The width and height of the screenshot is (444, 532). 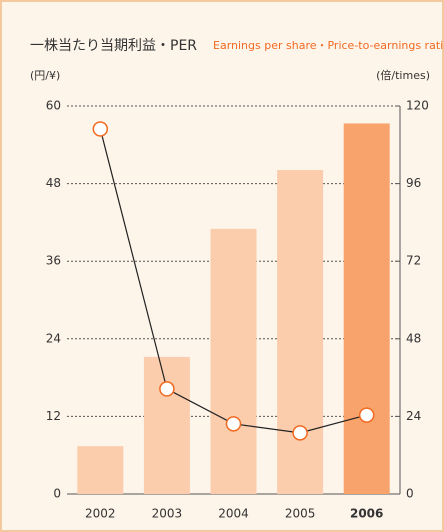 I want to click on x-tick-label: 2002, so click(x=100, y=514).